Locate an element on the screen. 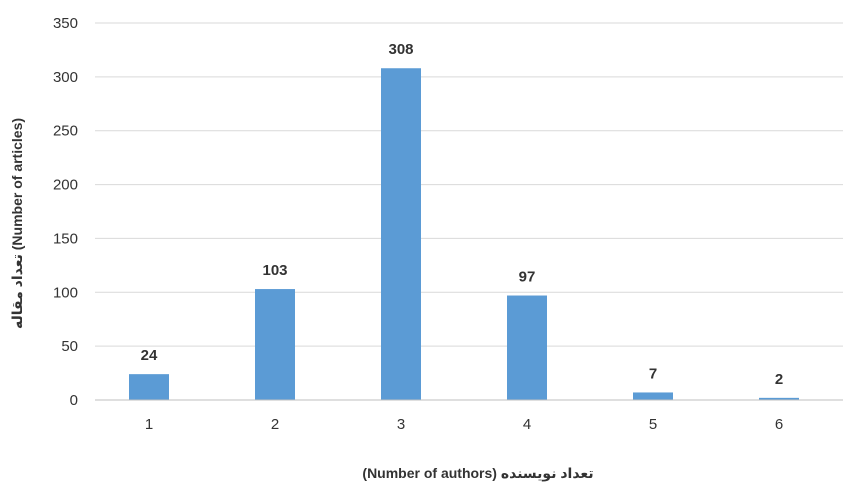  y-tick-label: 350 is located at coordinates (65, 23).